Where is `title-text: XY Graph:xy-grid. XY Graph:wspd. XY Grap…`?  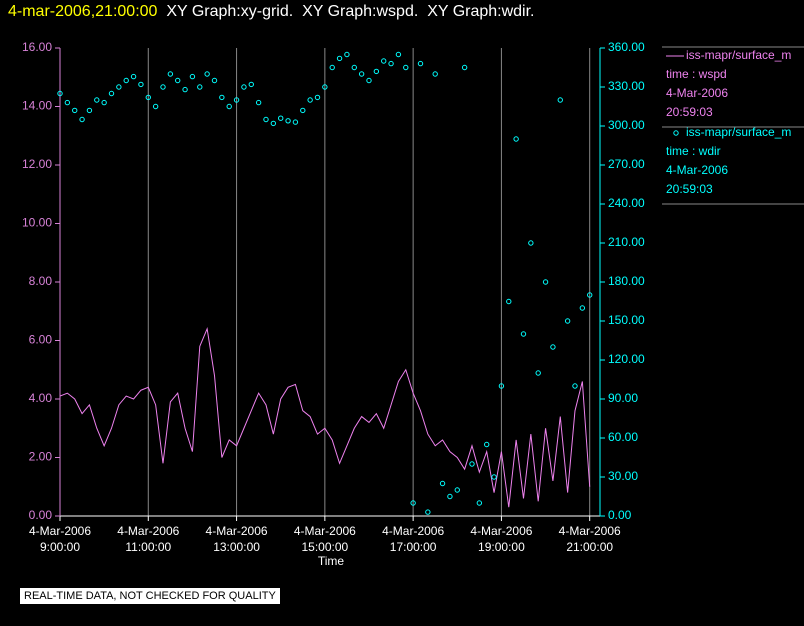
title-text: XY Graph:xy-grid. XY Graph:wspd. XY Grap… is located at coordinates (350, 11).